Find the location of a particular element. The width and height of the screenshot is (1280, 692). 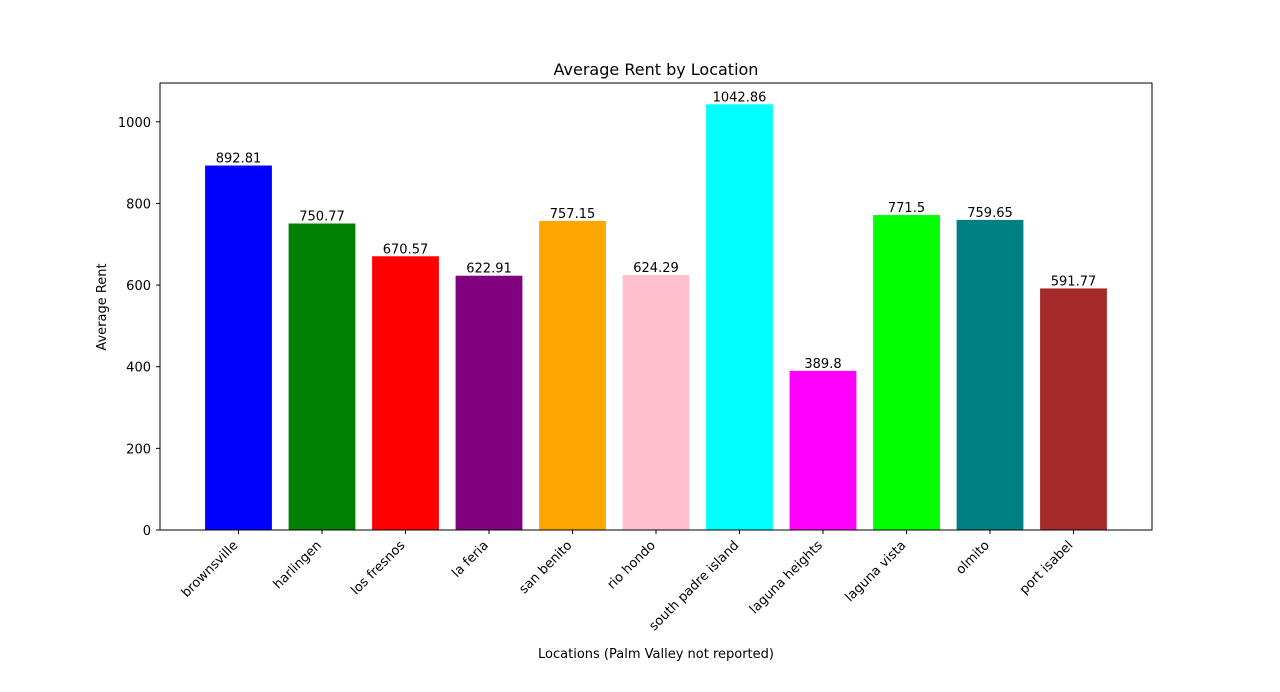

bar-san-benito is located at coordinates (572, 375).